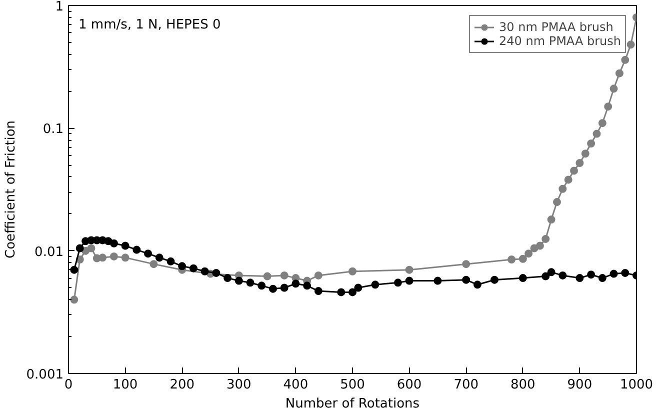  I want to click on y-tick-label: 1, so click(59, 7).